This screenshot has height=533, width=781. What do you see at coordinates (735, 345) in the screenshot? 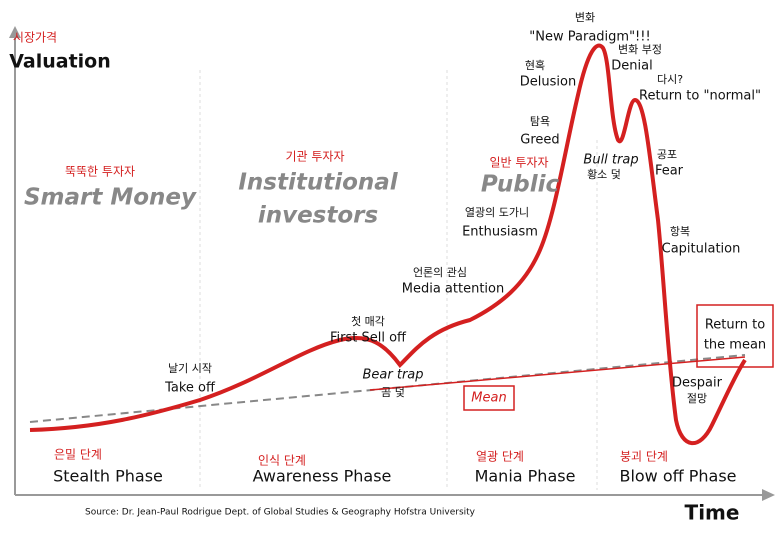
I see `return-label: the mean` at bounding box center [735, 345].